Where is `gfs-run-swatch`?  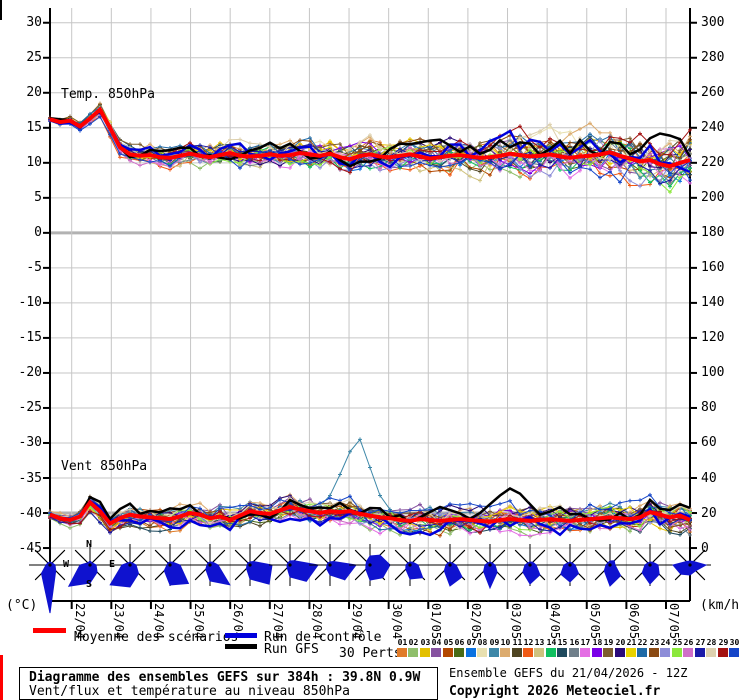 gfs-run-swatch is located at coordinates (241, 646).